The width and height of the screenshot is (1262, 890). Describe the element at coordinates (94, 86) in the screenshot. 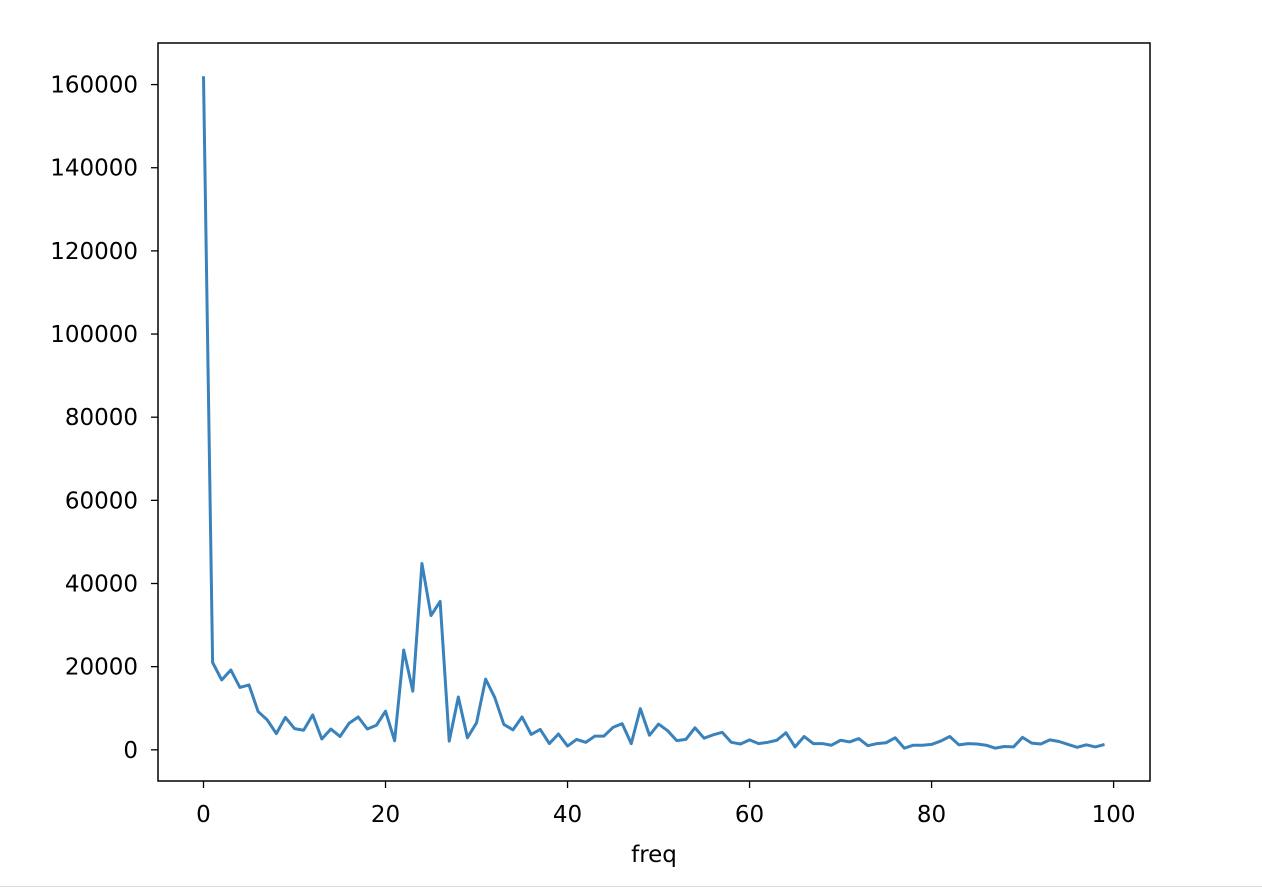

I see `y-tick-label: 160000` at that location.